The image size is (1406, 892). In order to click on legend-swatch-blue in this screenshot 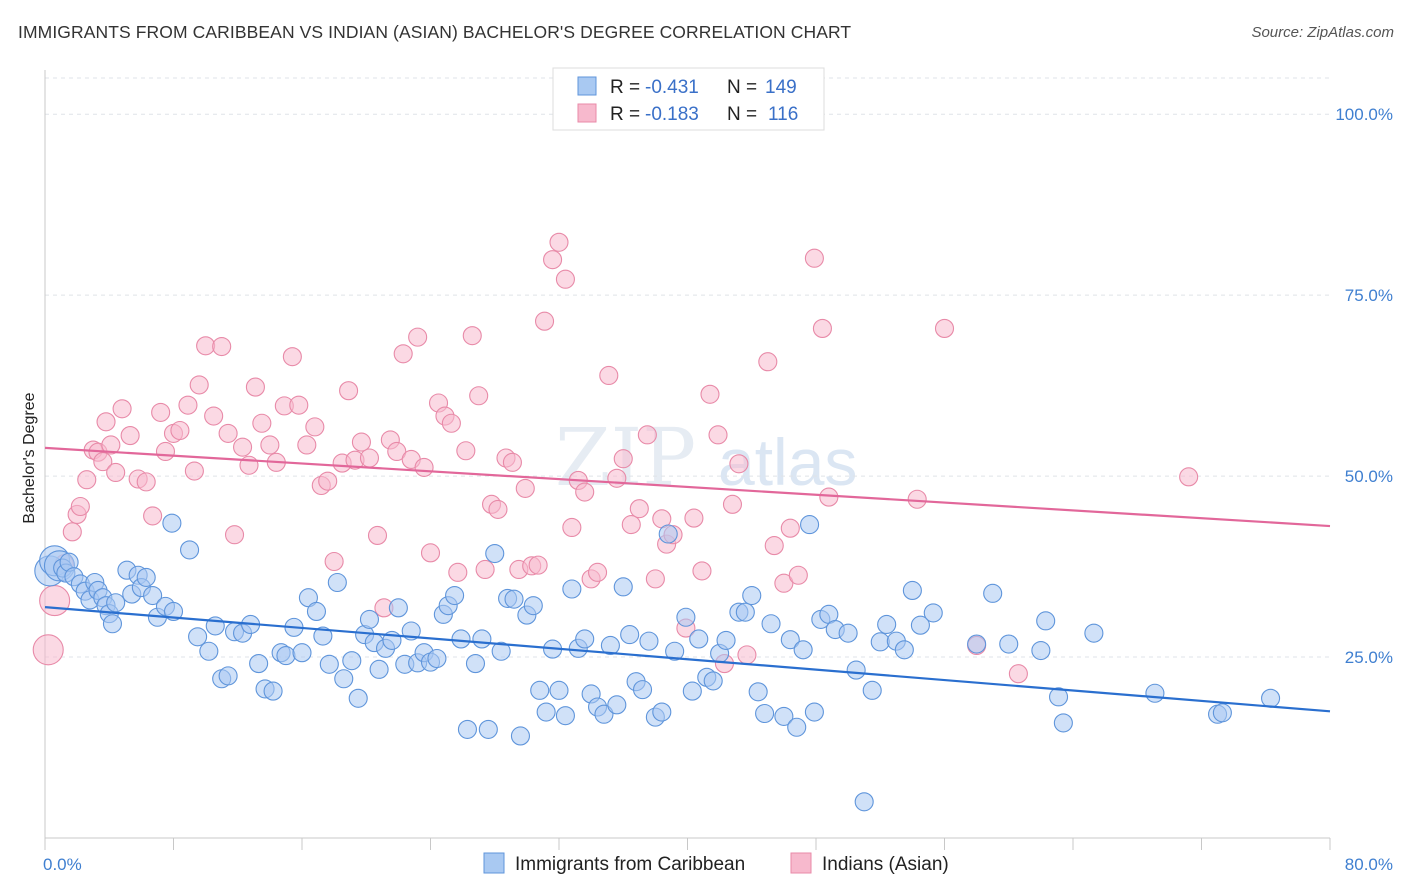, I will do `click(587, 86)`.